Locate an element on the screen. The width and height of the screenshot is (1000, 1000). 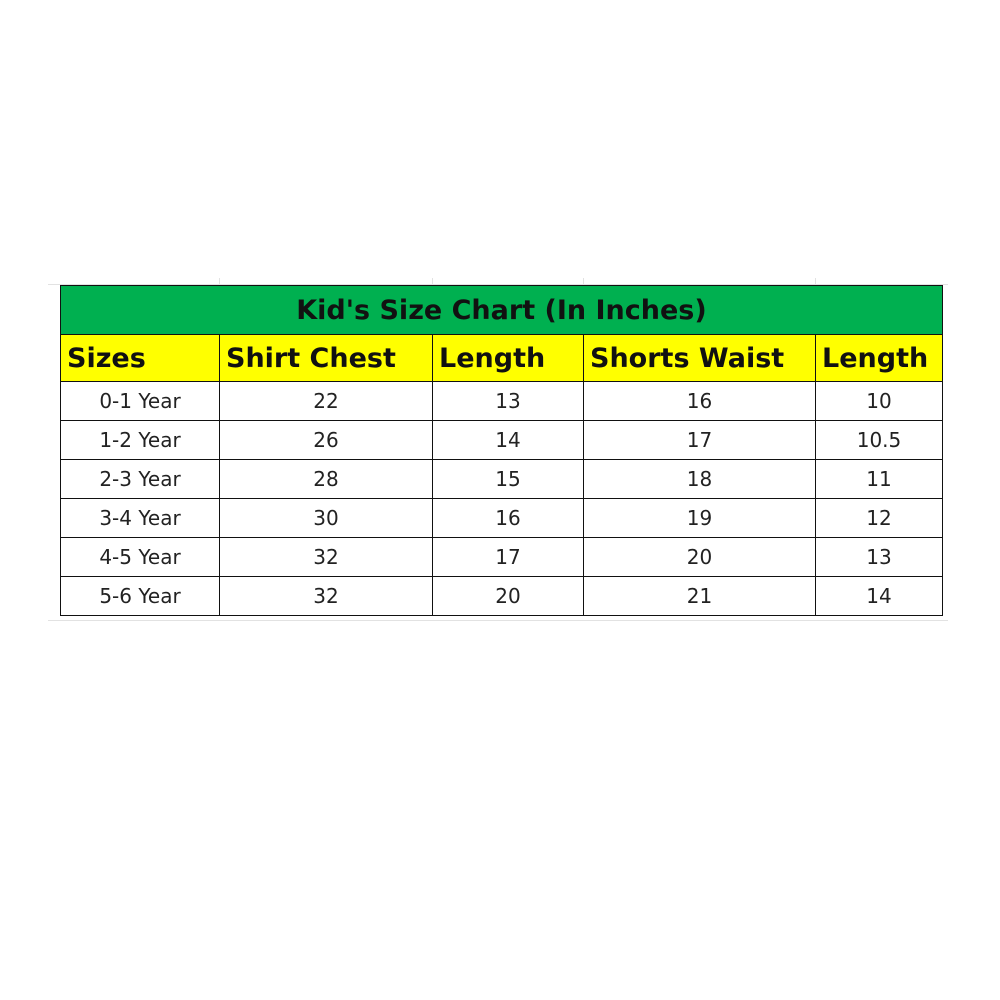
table-cell: 3-4 Year is located at coordinates (140, 518).